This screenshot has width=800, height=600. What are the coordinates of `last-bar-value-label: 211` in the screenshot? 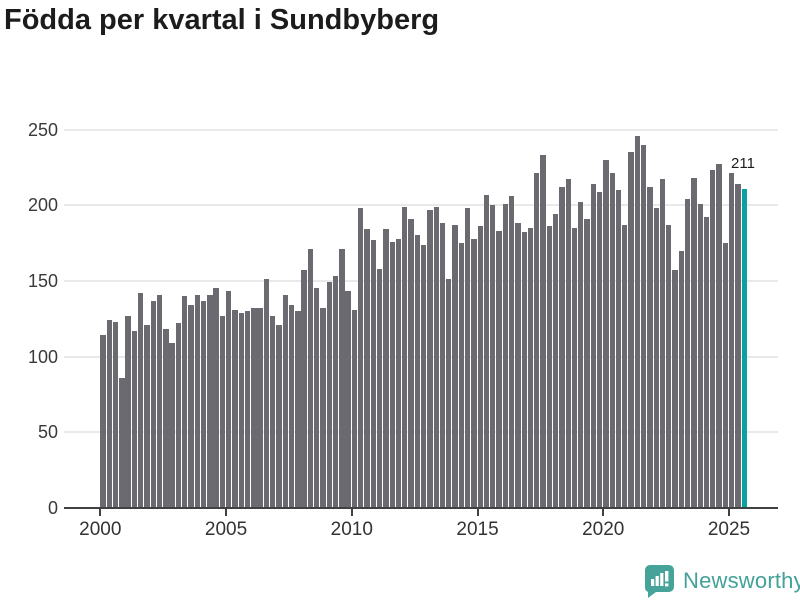 It's located at (743, 163).